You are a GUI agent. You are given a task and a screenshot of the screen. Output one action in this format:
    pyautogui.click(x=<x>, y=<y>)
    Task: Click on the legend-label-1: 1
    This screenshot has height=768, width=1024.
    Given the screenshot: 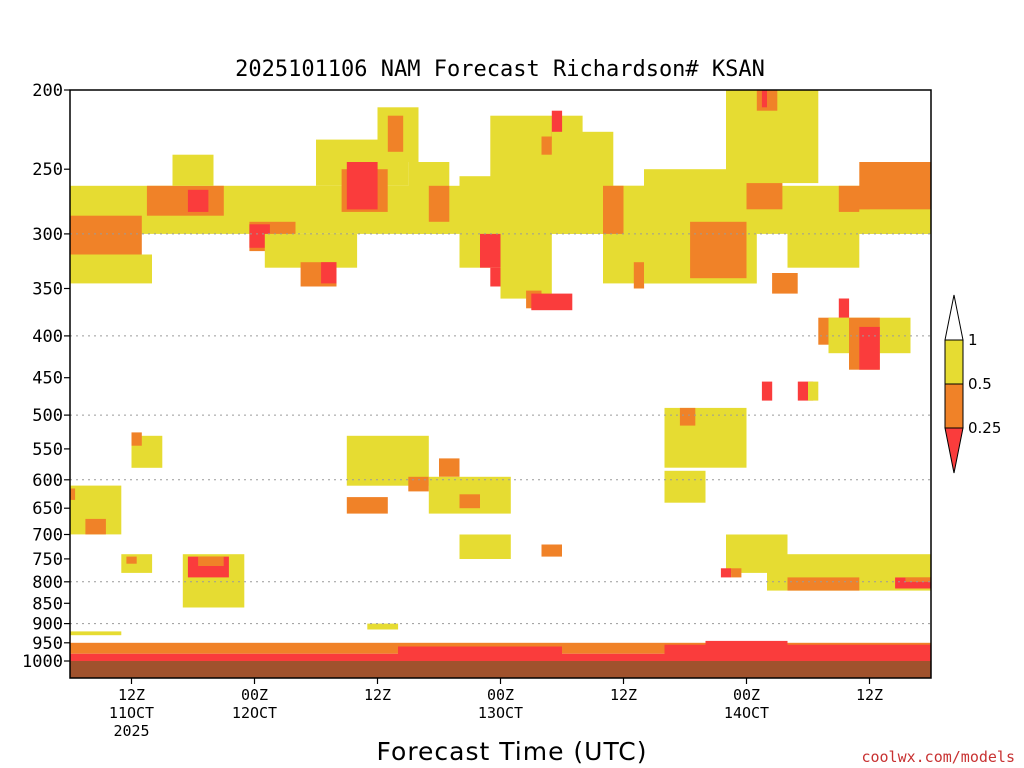 What is the action you would take?
    pyautogui.click(x=973, y=340)
    